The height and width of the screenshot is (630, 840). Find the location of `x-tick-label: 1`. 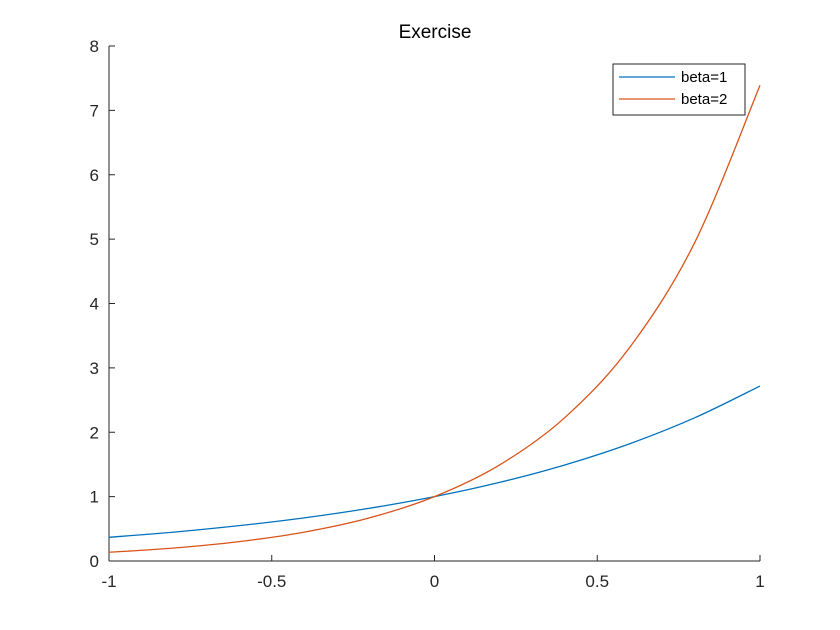

x-tick-label: 1 is located at coordinates (759, 581).